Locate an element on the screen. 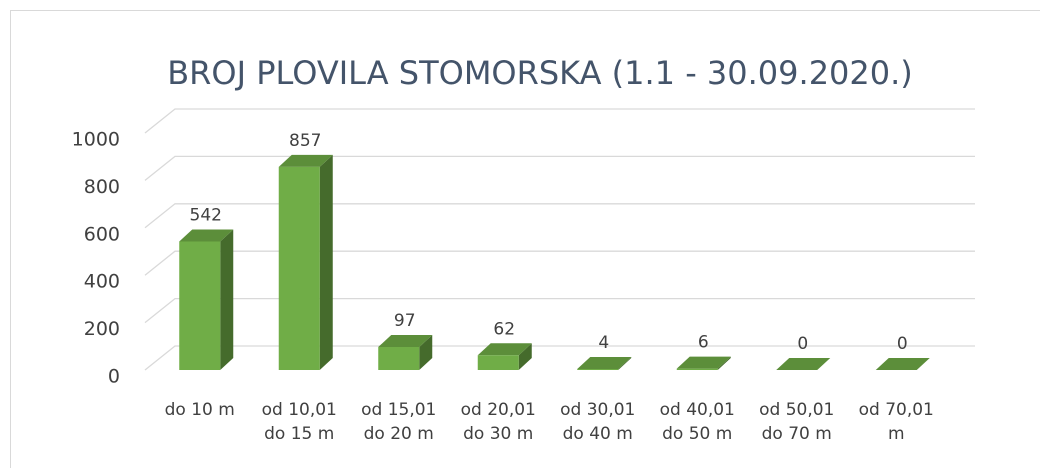 This screenshot has width=1040, height=468. data-label: 542 is located at coordinates (206, 216).